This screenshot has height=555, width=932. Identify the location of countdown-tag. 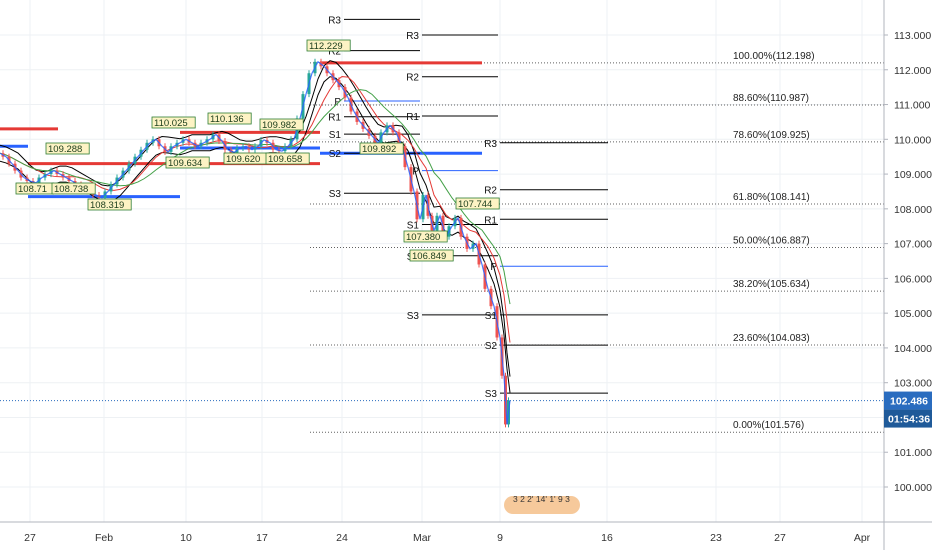
(908, 418).